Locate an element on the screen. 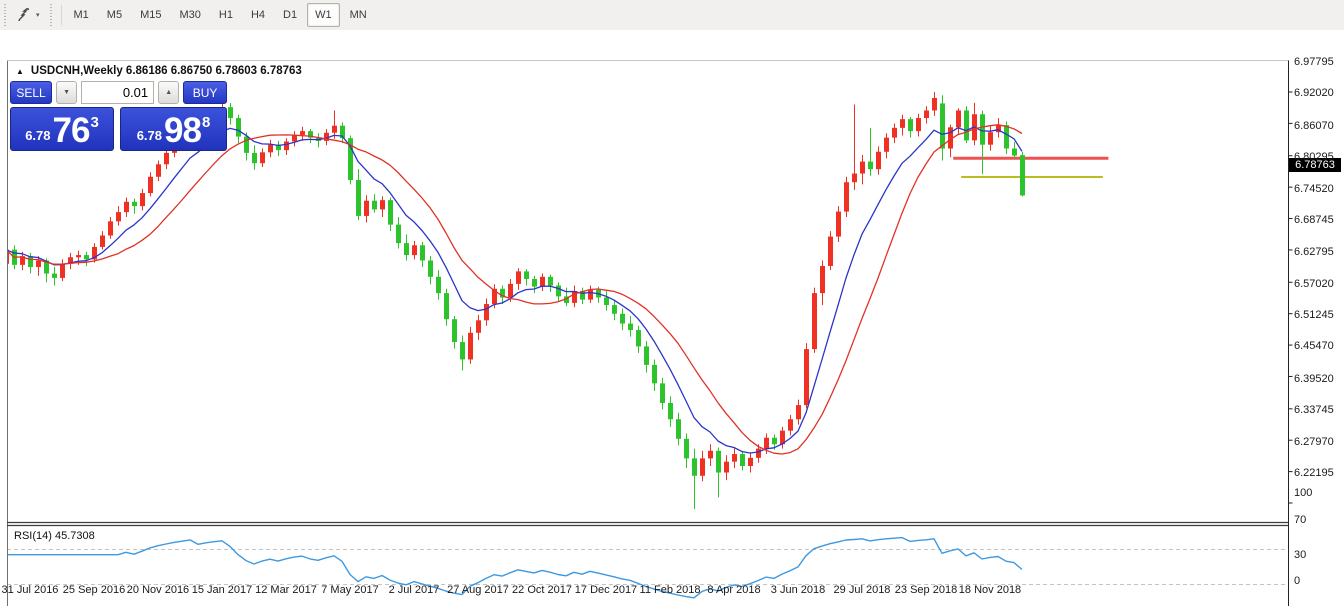 This screenshot has width=1344, height=606. buy-price-panel: 6.78 98 8 is located at coordinates (173, 129).